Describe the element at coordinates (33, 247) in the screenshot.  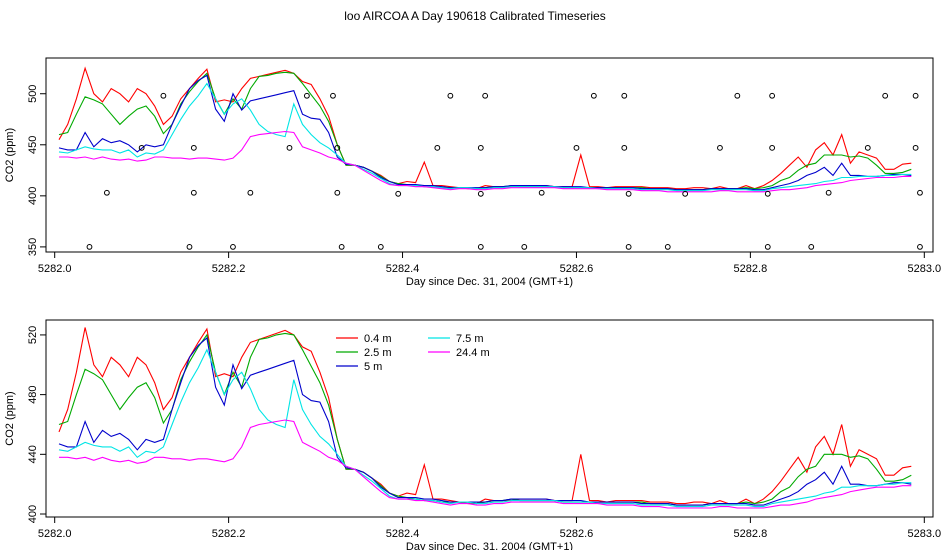
I see `y-tick-label: 350` at that location.